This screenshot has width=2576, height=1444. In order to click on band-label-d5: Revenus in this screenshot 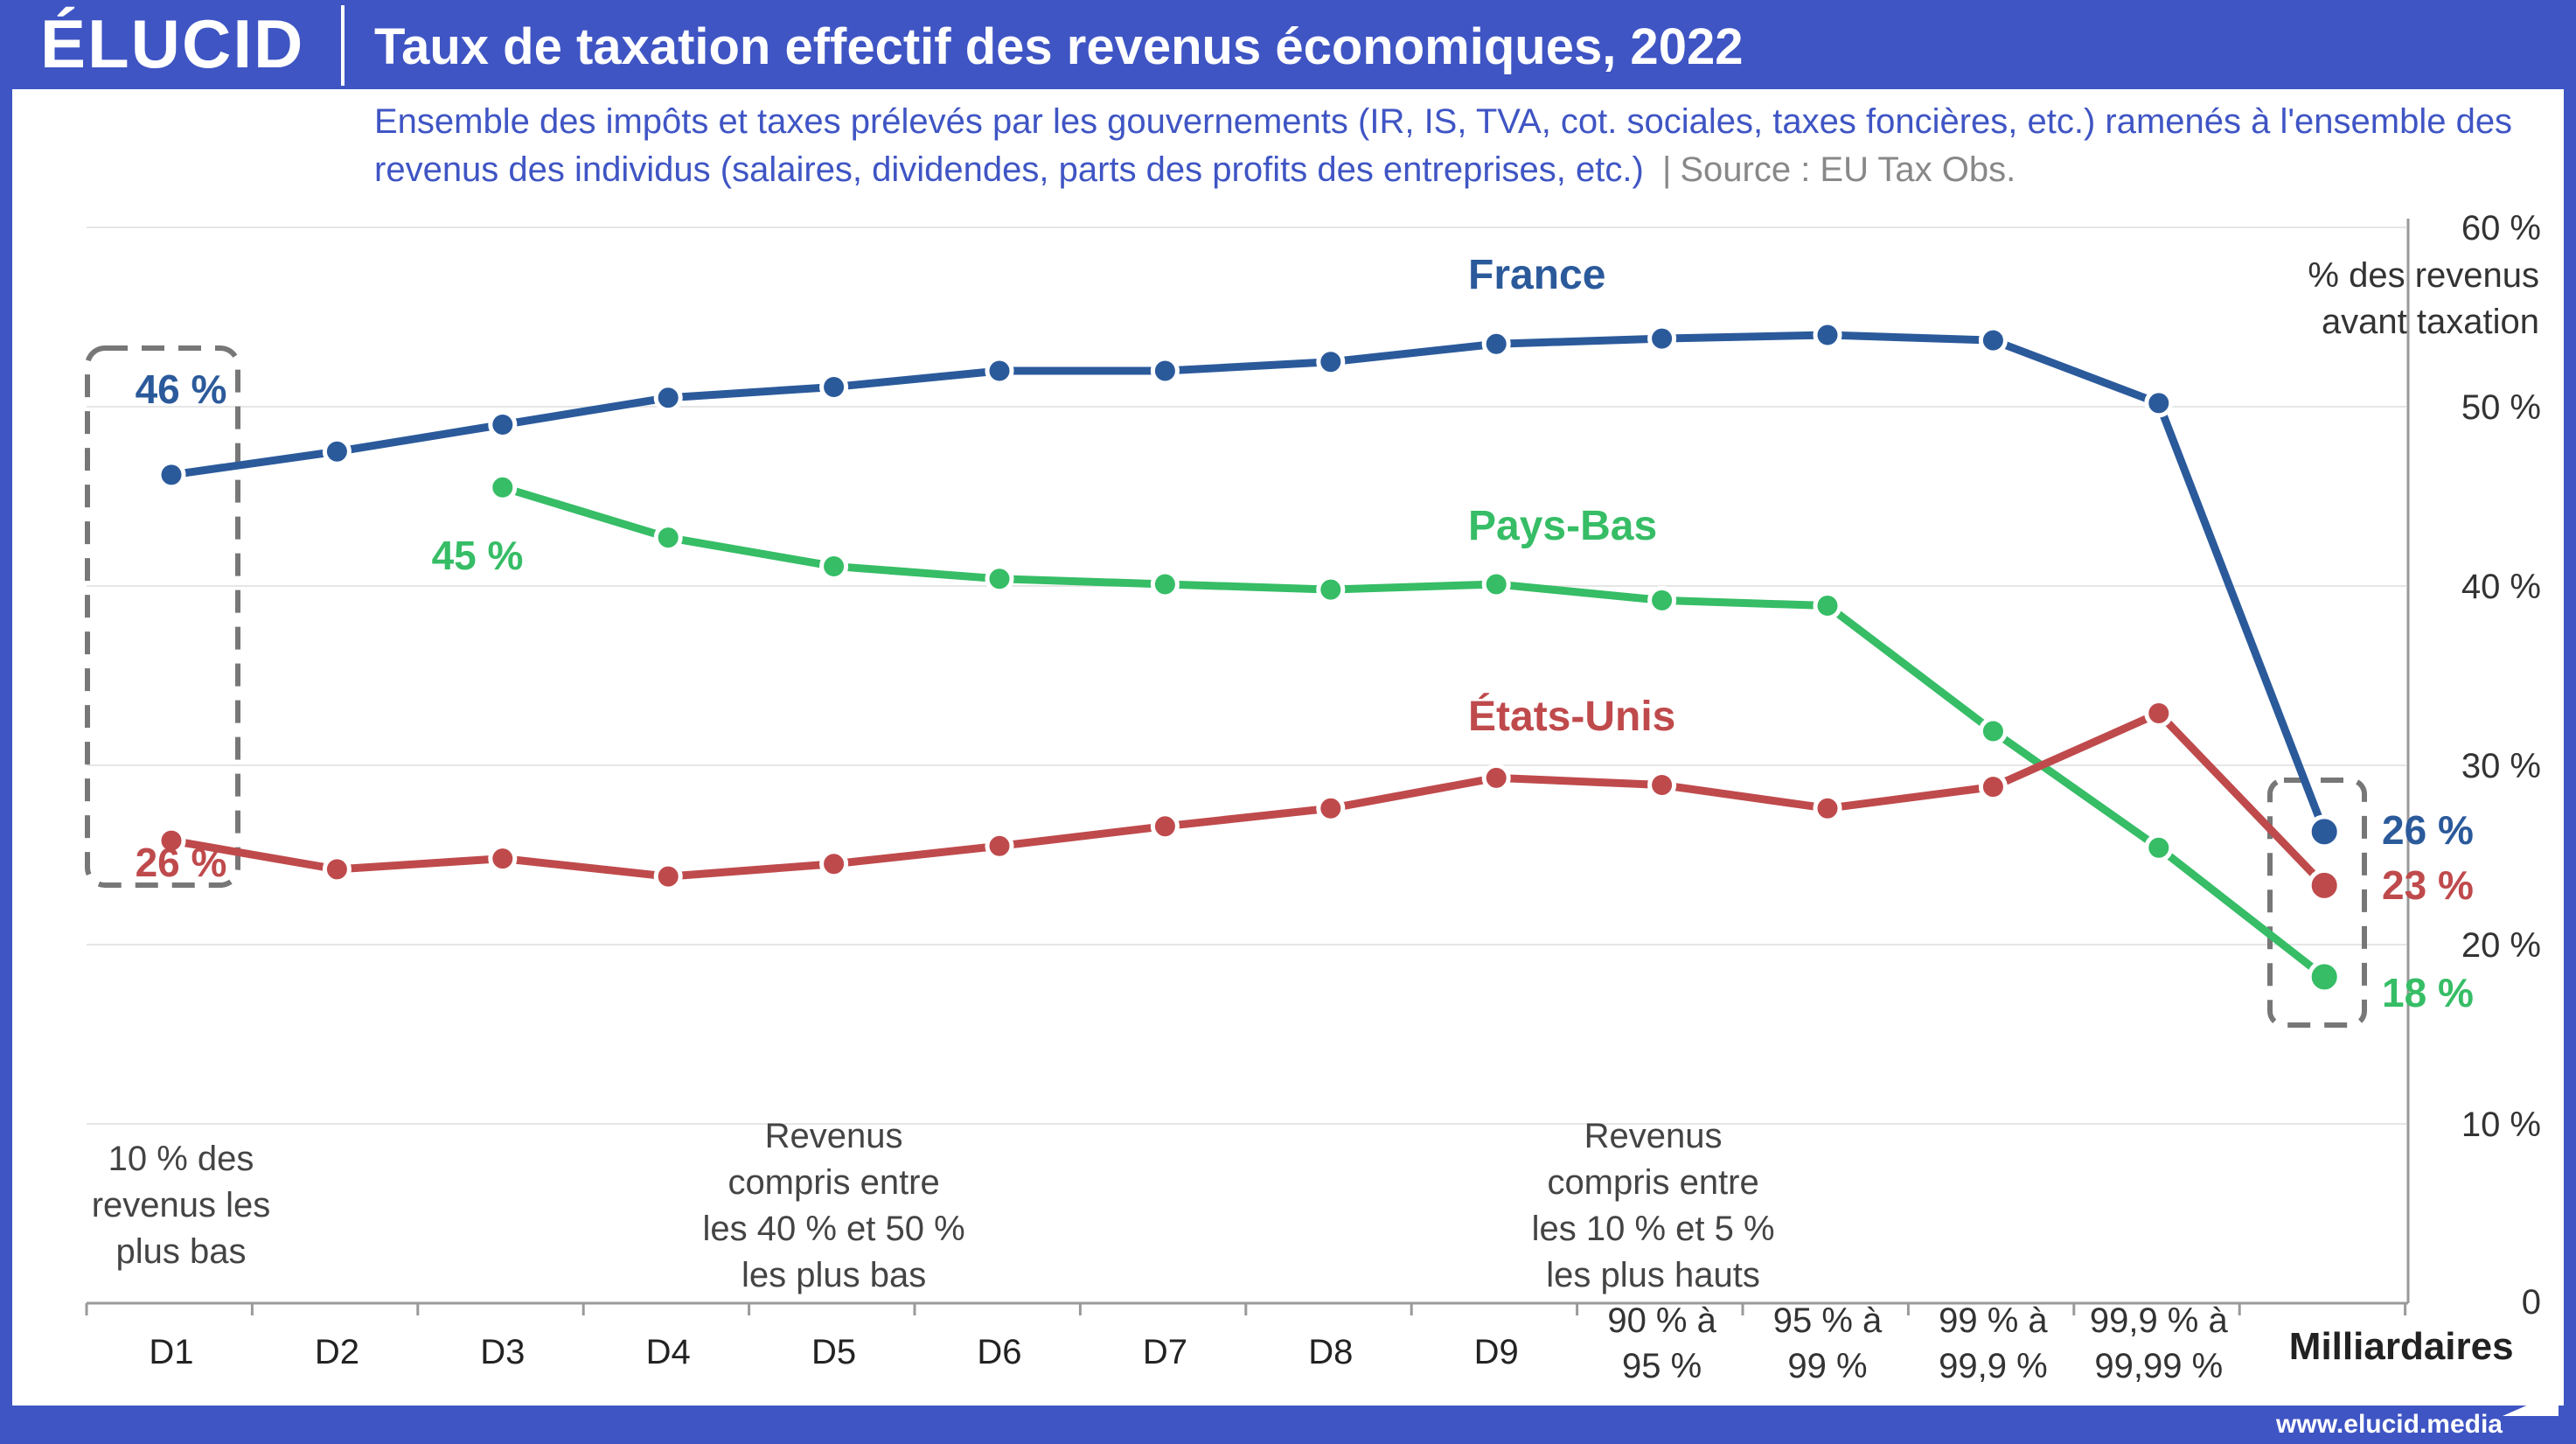, I will do `click(834, 1136)`.